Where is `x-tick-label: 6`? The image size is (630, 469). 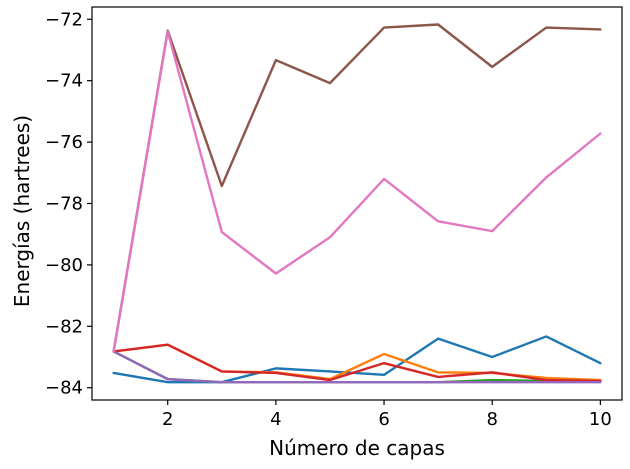
x-tick-label: 6 is located at coordinates (383, 419).